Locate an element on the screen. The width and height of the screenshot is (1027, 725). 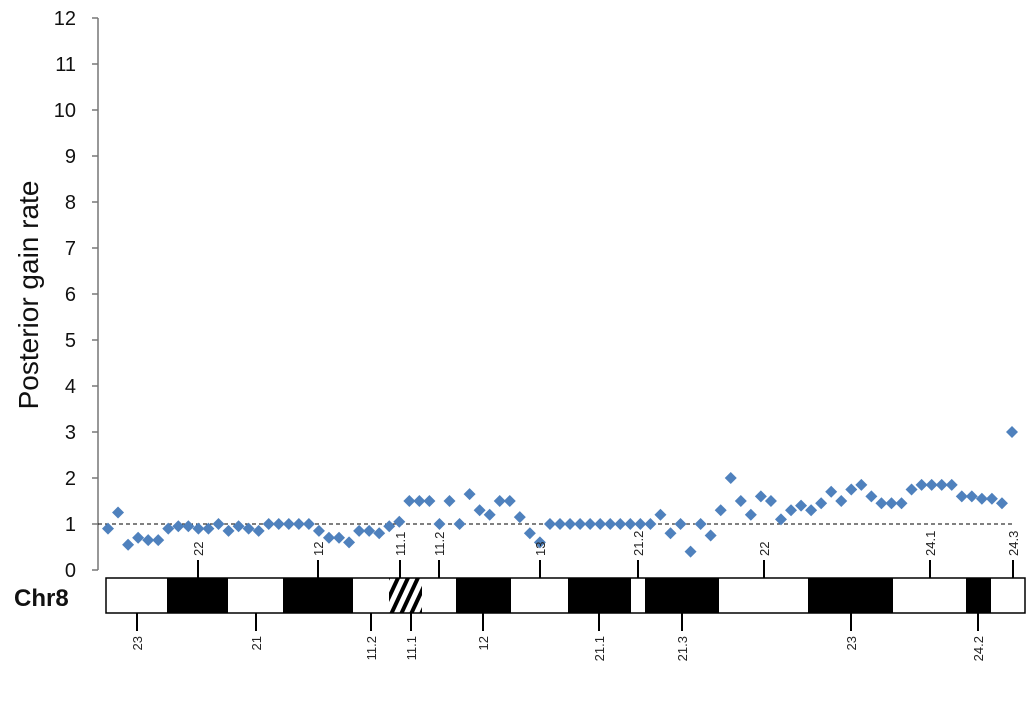
band-label-top: 12 is located at coordinates (318, 549).